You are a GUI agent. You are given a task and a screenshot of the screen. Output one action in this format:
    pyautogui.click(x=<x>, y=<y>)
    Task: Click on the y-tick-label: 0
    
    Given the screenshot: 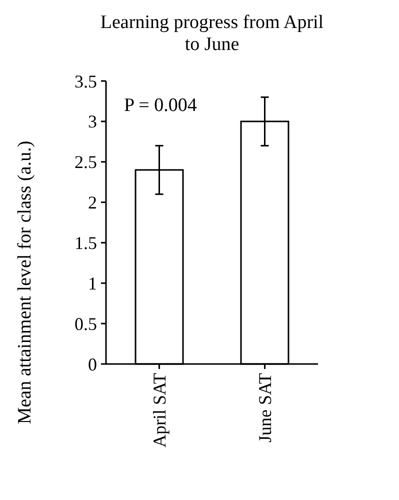 What is the action you would take?
    pyautogui.click(x=92, y=364)
    